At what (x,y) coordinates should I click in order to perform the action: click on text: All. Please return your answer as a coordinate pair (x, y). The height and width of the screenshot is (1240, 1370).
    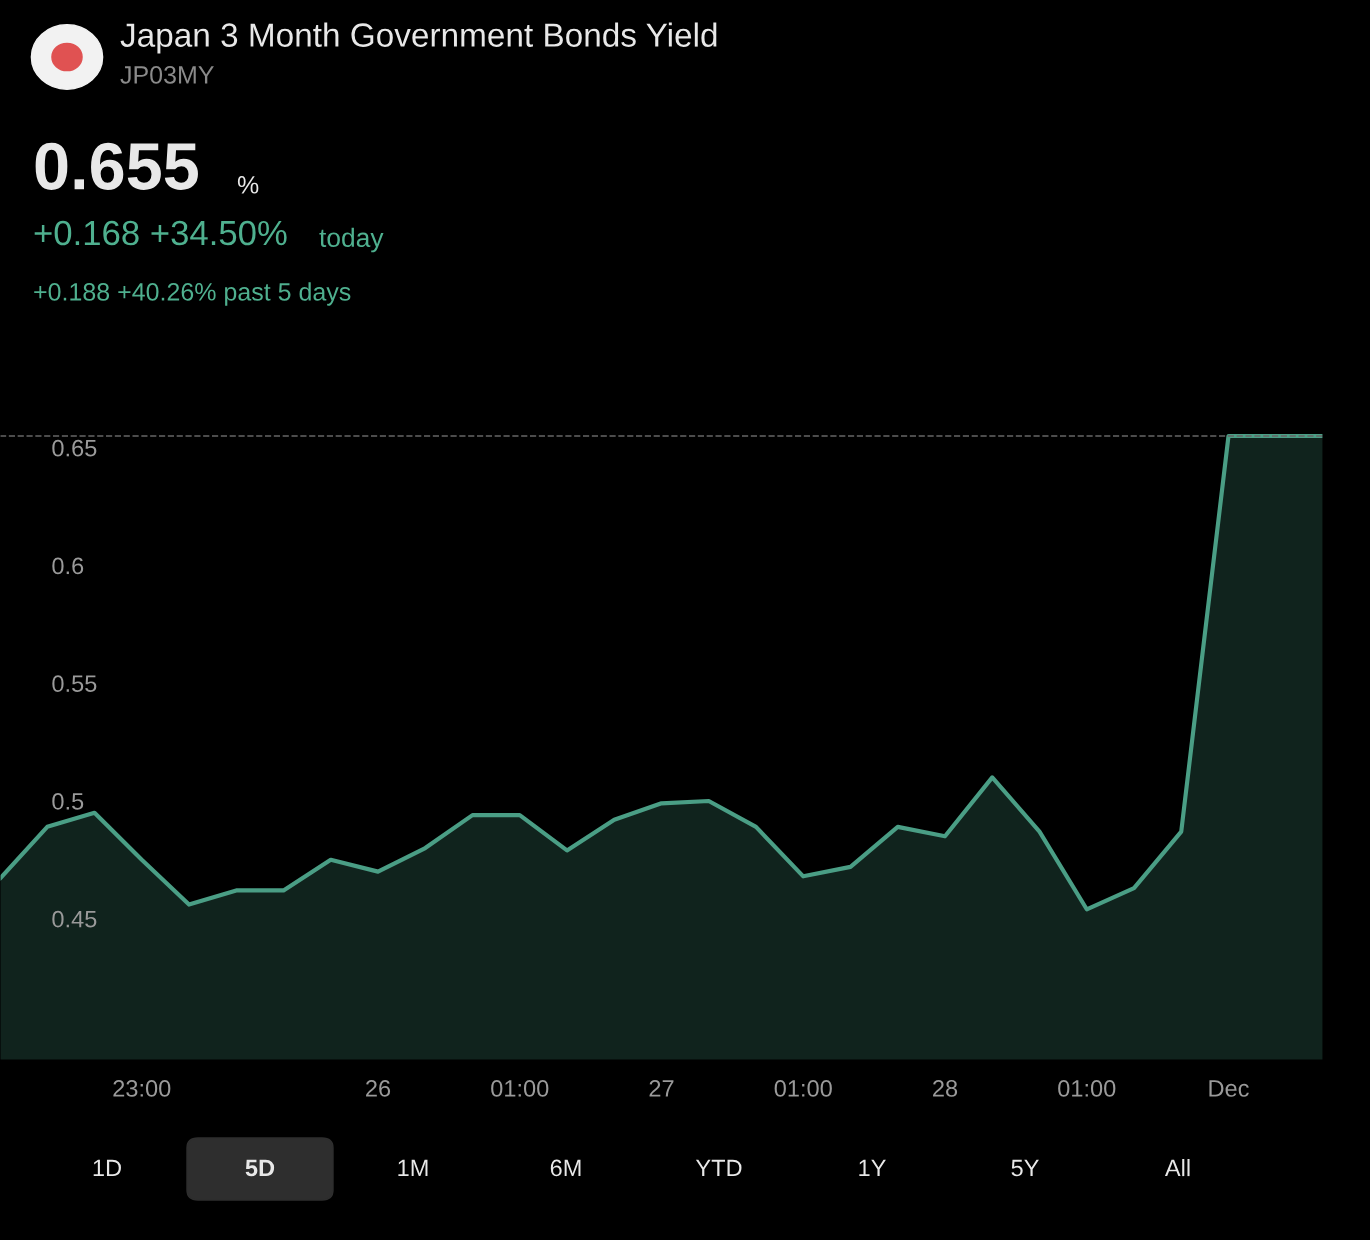
    Looking at the image, I should click on (1177, 1167).